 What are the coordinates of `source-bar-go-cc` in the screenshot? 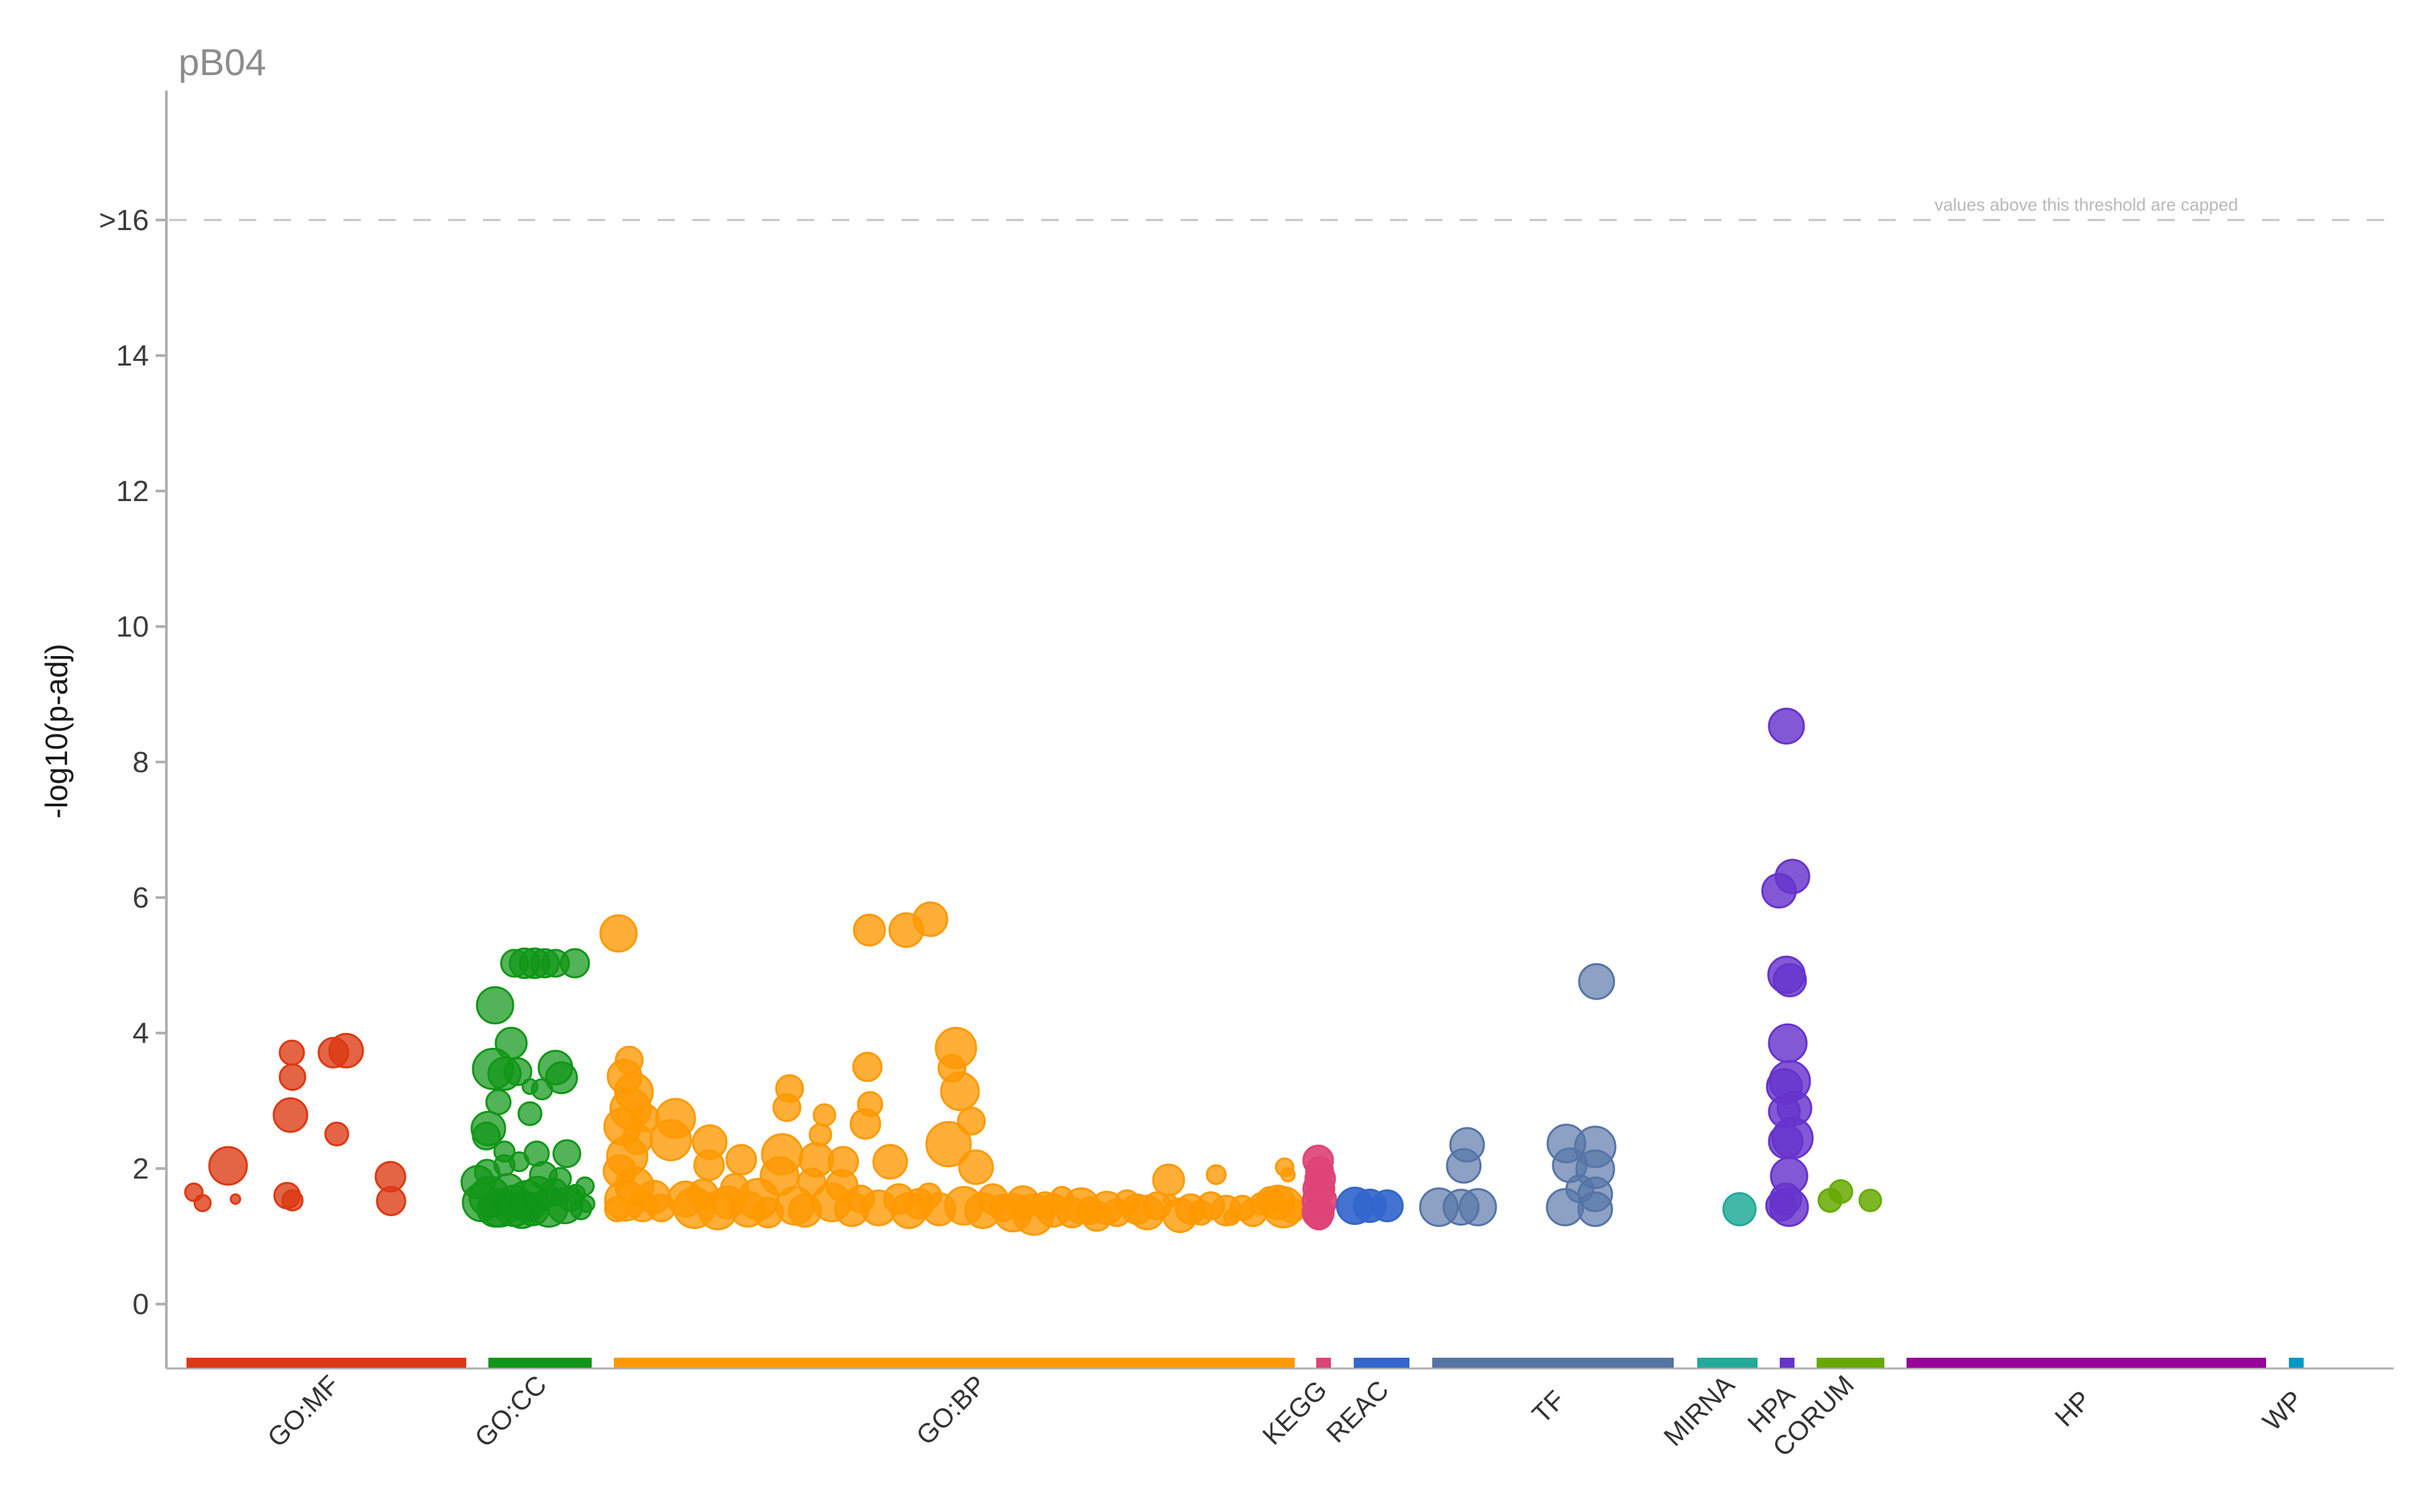 It's located at (540, 1363).